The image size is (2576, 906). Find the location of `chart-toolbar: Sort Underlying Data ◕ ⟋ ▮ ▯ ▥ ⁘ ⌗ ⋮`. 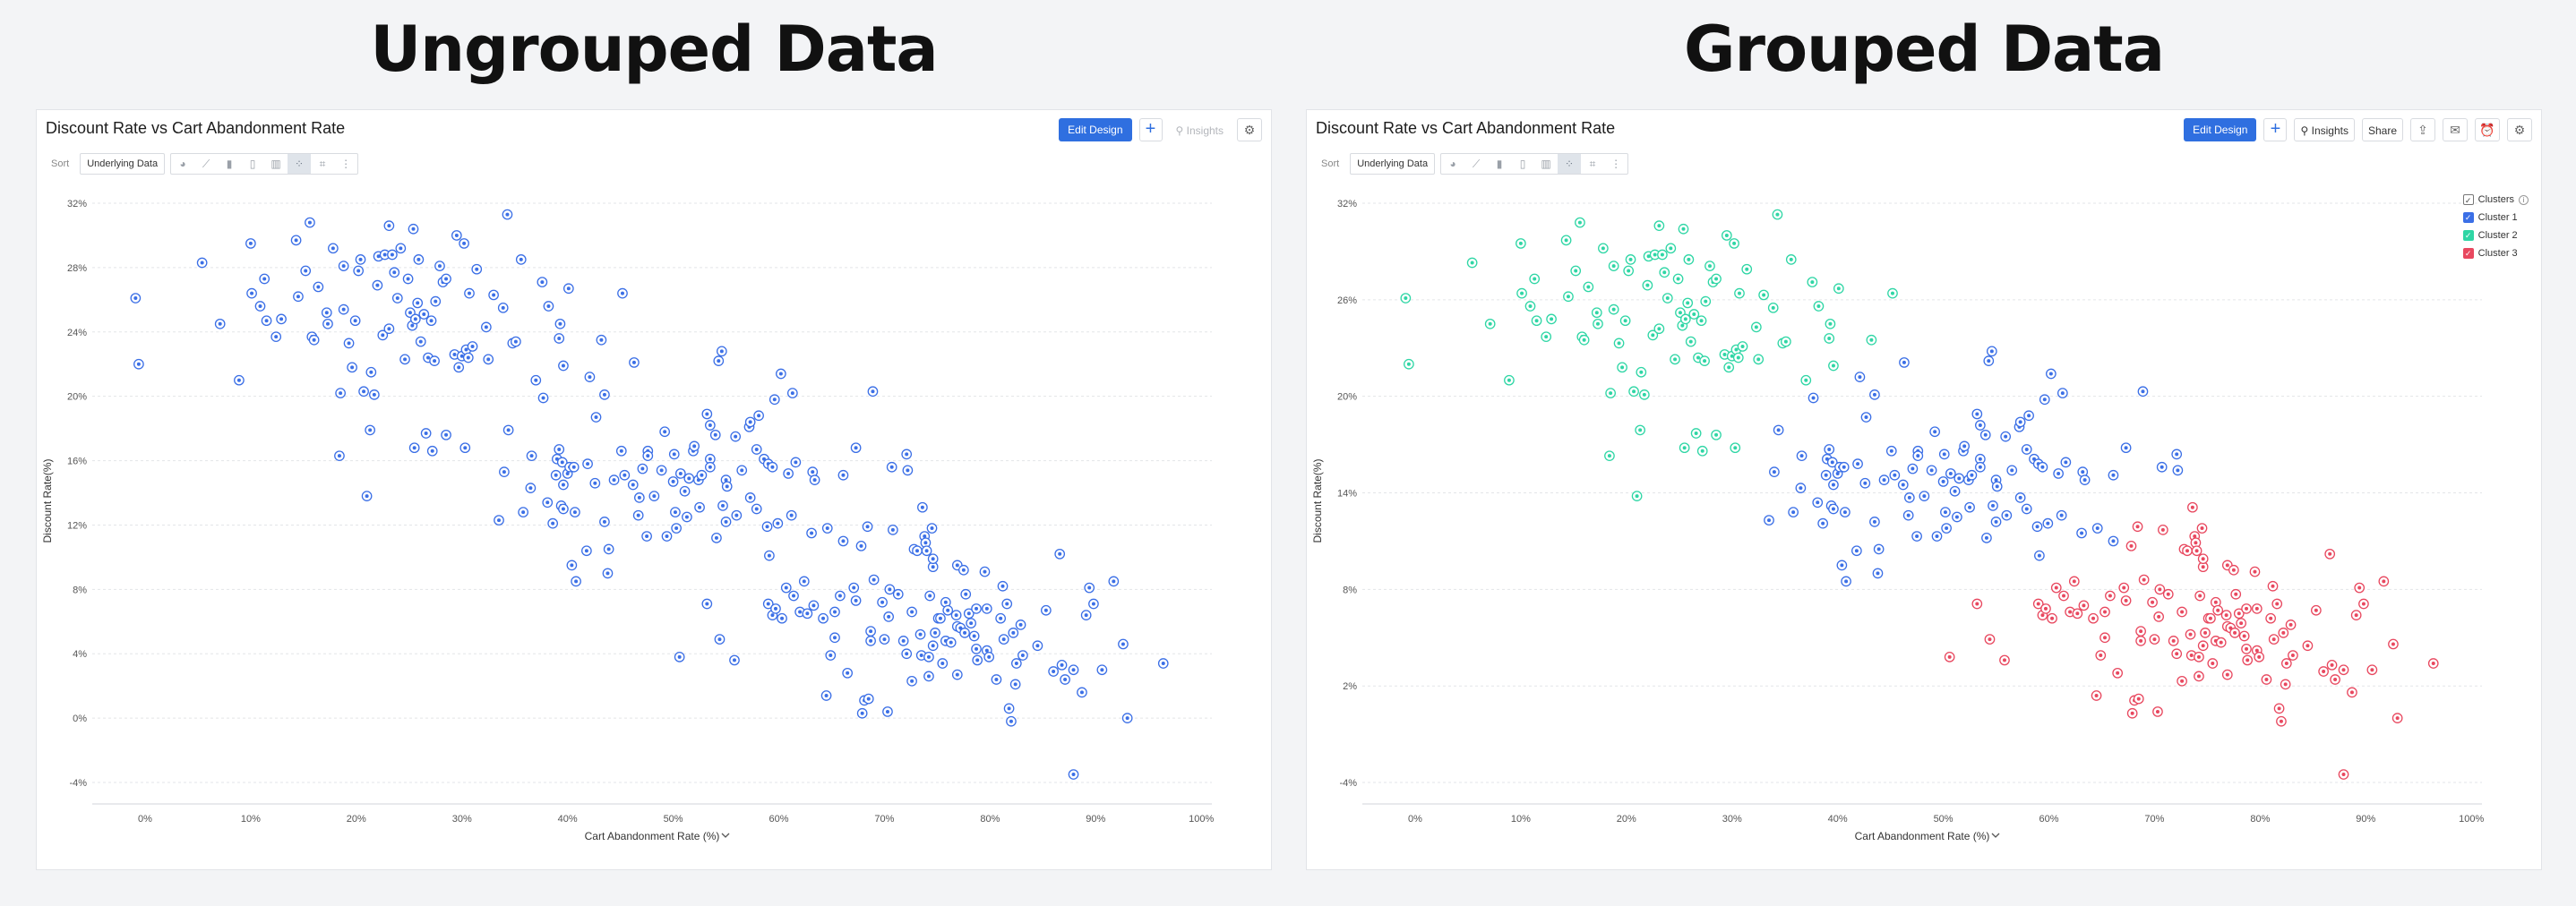

chart-toolbar: Sort Underlying Data ◕ ⟋ ▮ ▯ ▥ ⁘ ⌗ ⋮ is located at coordinates (202, 164).